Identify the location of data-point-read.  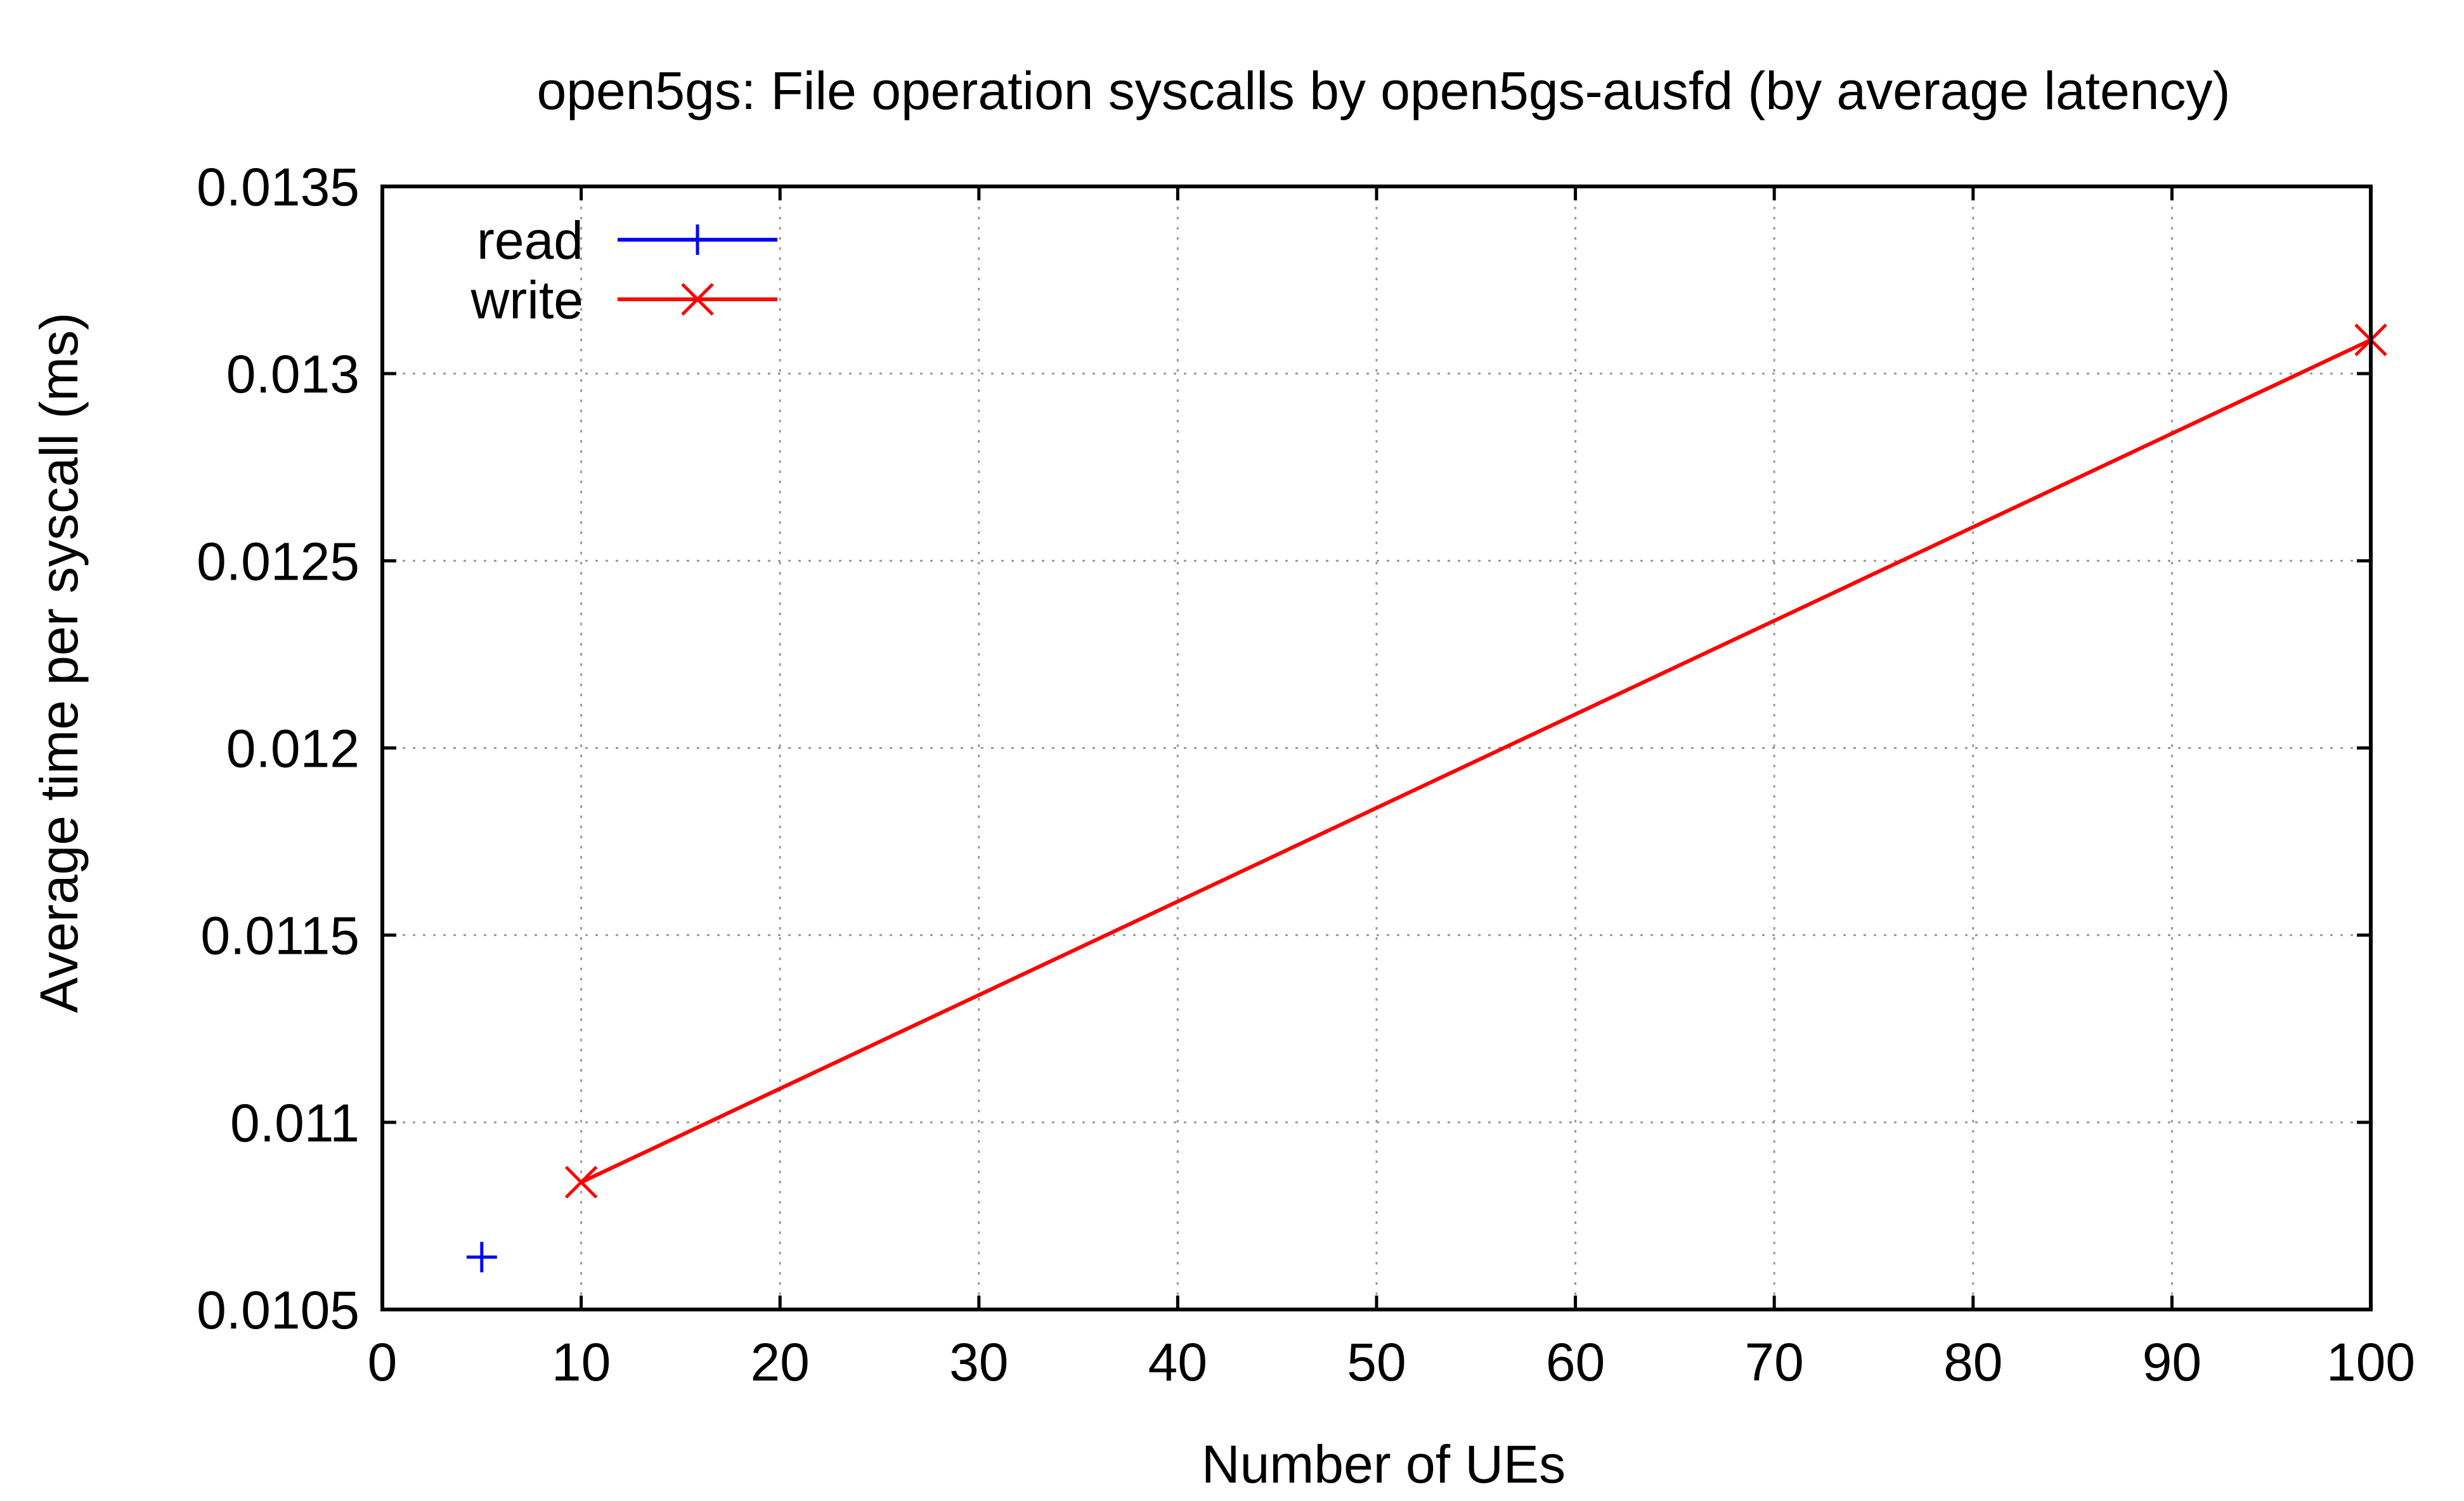
(482, 1257).